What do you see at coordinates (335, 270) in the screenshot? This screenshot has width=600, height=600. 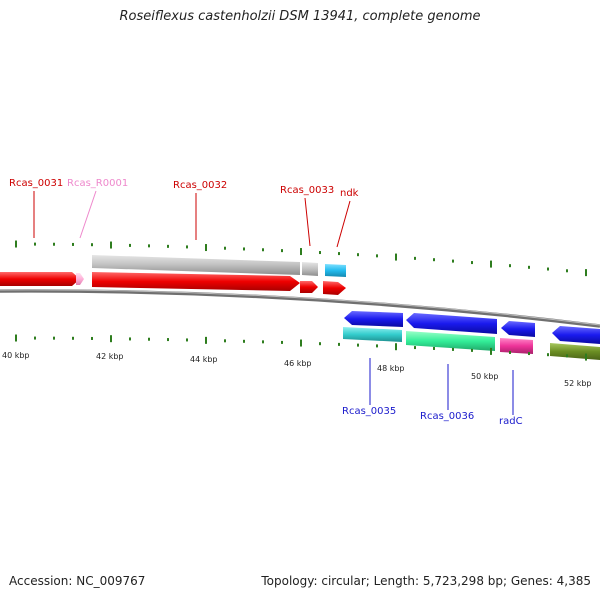 I see `cog-feature-ndk` at bounding box center [335, 270].